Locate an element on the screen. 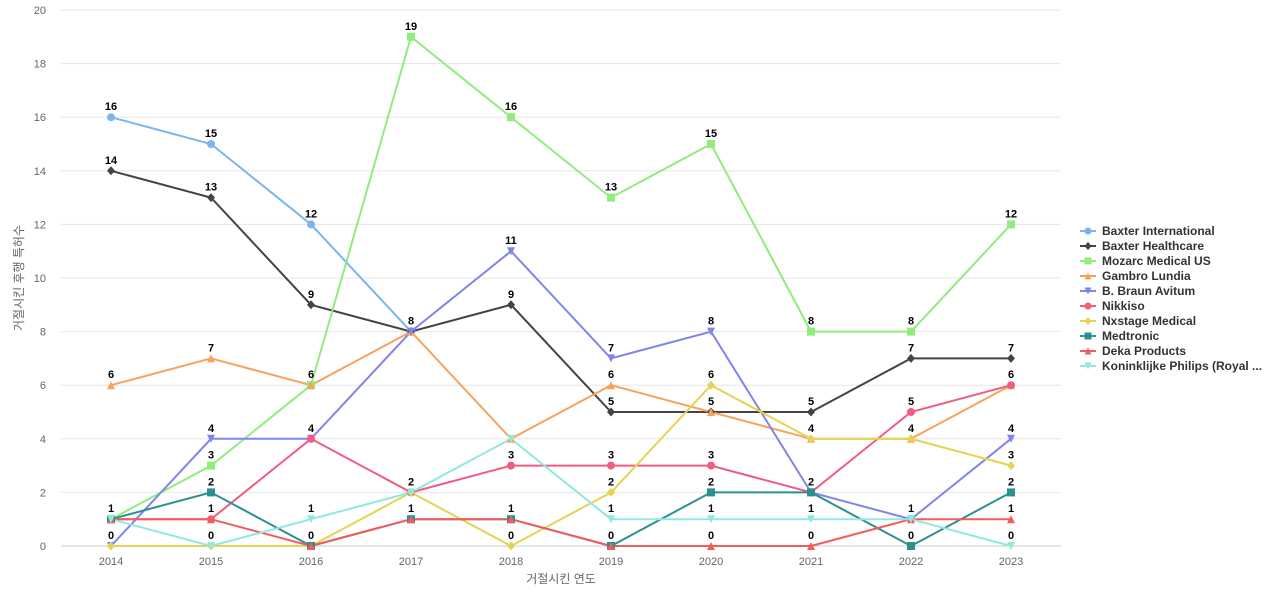 Image resolution: width=1280 pixels, height=600 pixels. data-label: 12 is located at coordinates (311, 214).